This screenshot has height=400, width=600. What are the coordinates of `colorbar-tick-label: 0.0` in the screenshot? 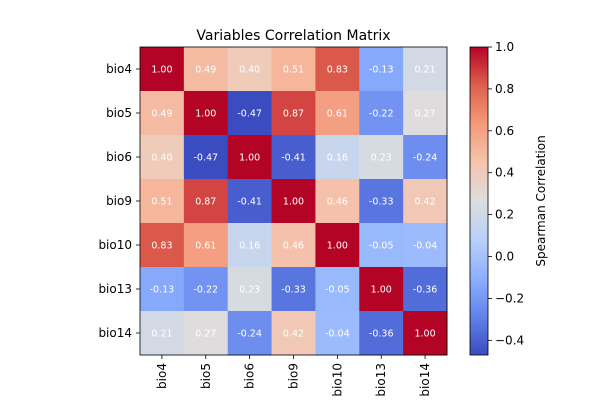 It's located at (504, 257).